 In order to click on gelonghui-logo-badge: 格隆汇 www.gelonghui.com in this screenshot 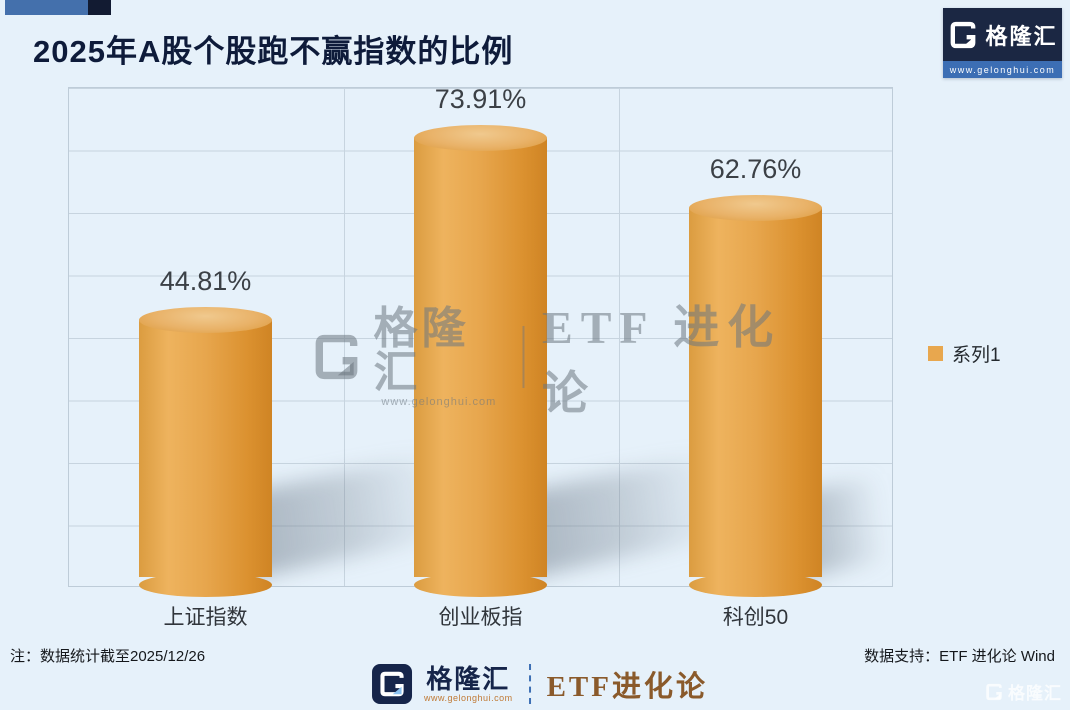, I will do `click(1002, 43)`.